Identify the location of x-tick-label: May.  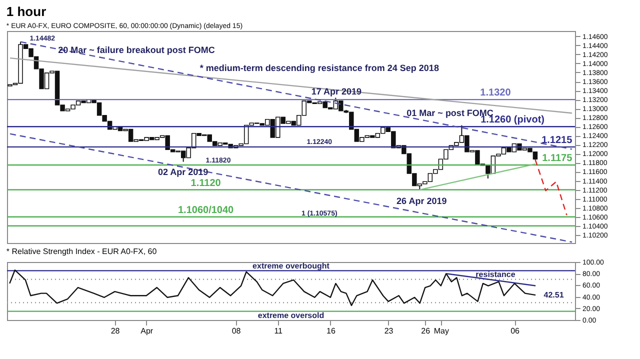
(441, 331).